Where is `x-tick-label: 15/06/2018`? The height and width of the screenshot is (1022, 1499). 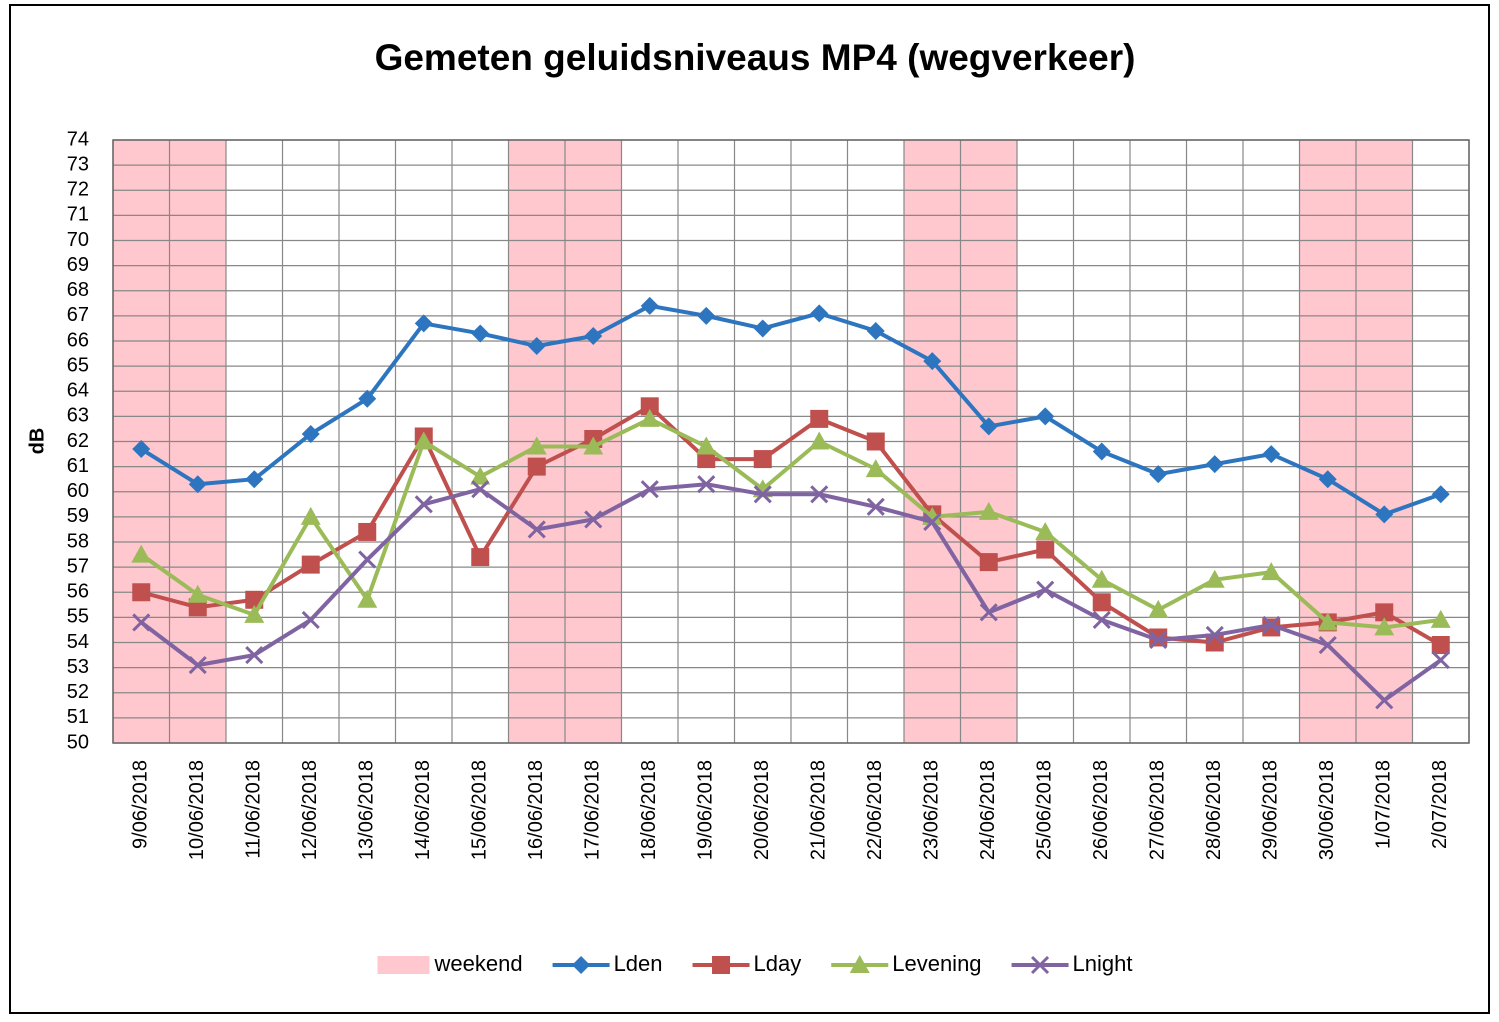 x-tick-label: 15/06/2018 is located at coordinates (480, 810).